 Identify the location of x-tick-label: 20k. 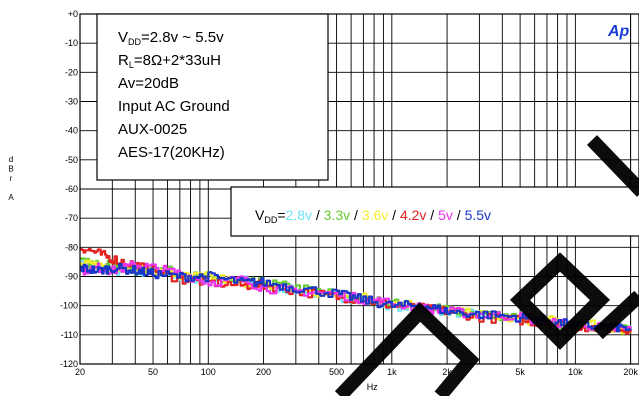
(630, 372).